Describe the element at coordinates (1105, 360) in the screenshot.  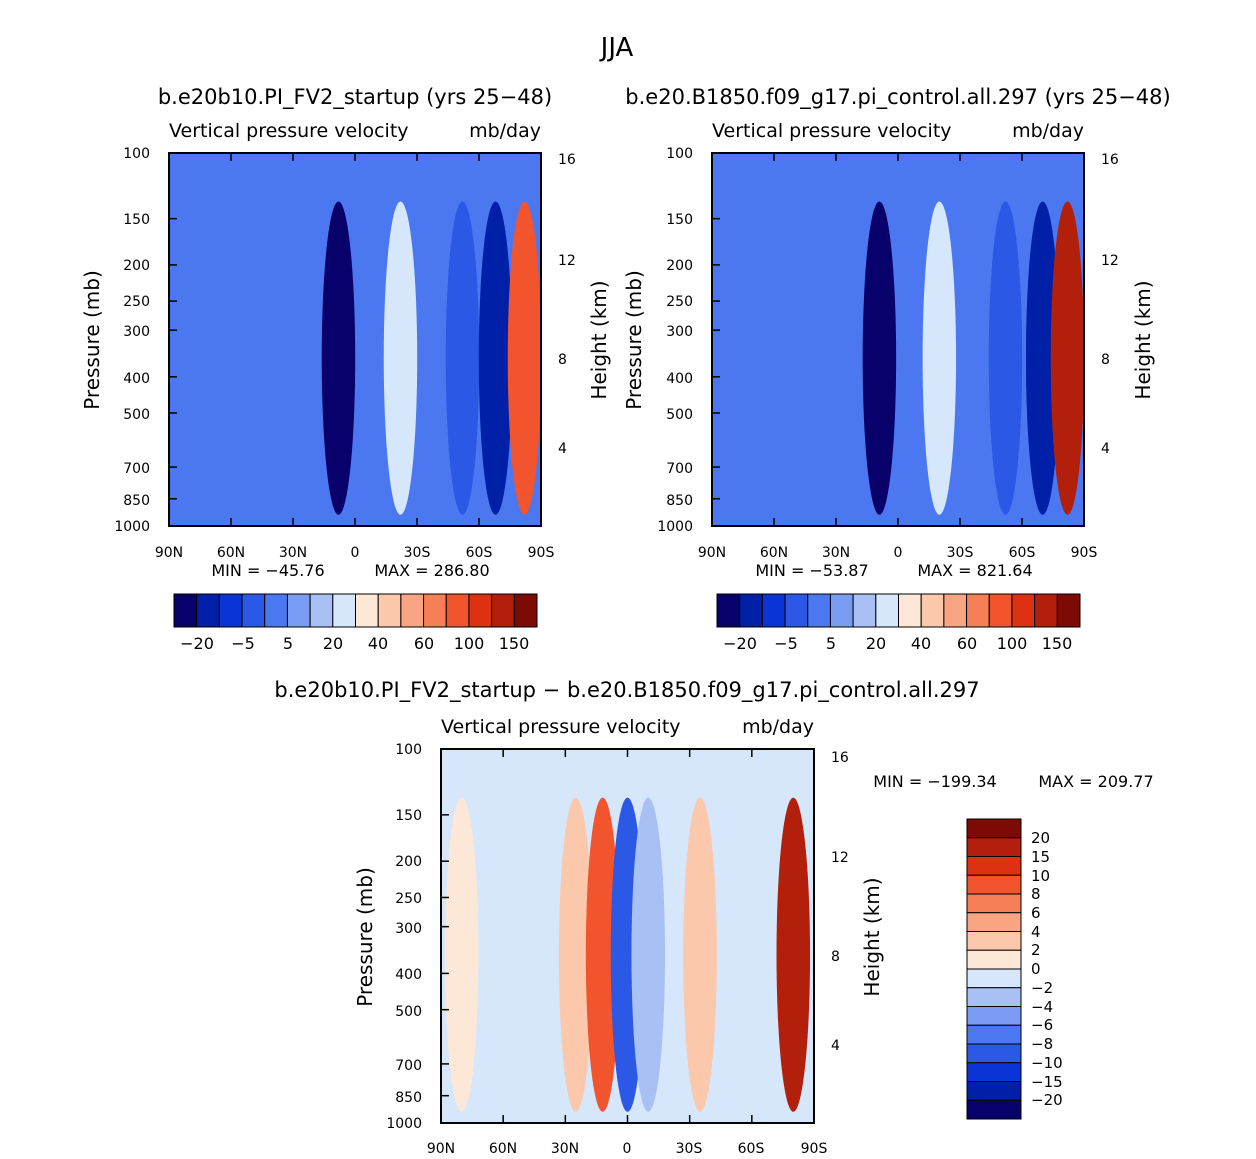
I see `height-tick-label: 8` at that location.